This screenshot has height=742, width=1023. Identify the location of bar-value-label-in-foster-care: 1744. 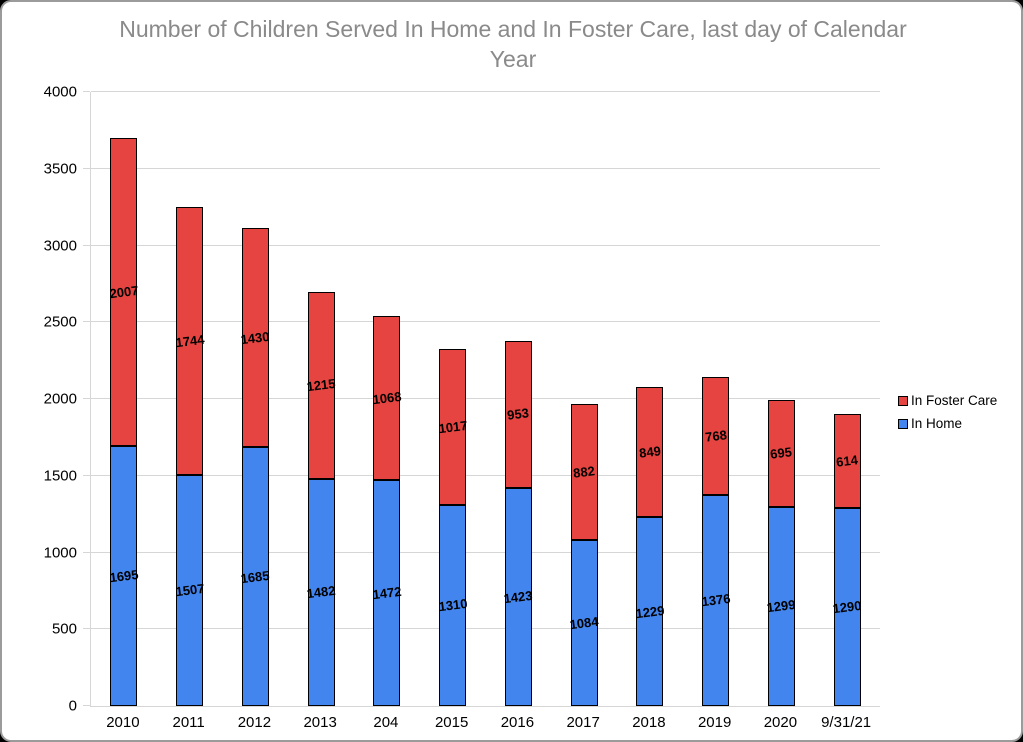
(189, 341).